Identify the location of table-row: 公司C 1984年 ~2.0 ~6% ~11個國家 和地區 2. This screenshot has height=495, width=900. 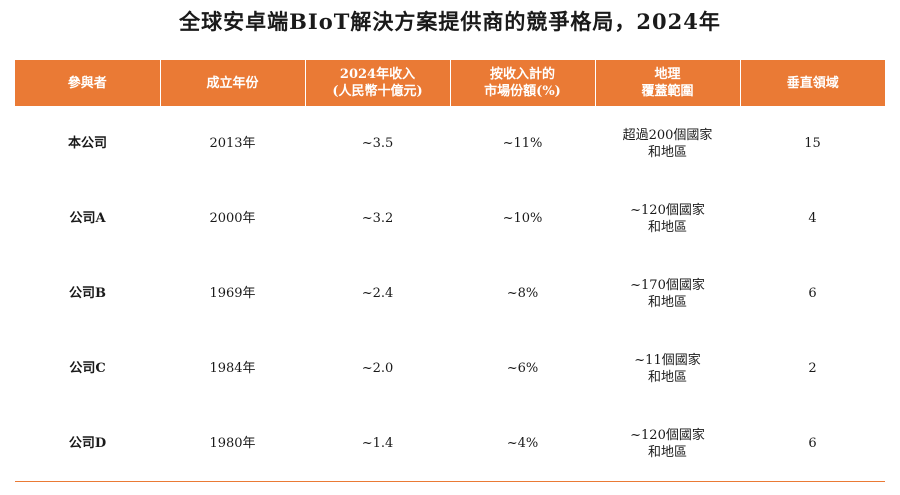
(450, 368).